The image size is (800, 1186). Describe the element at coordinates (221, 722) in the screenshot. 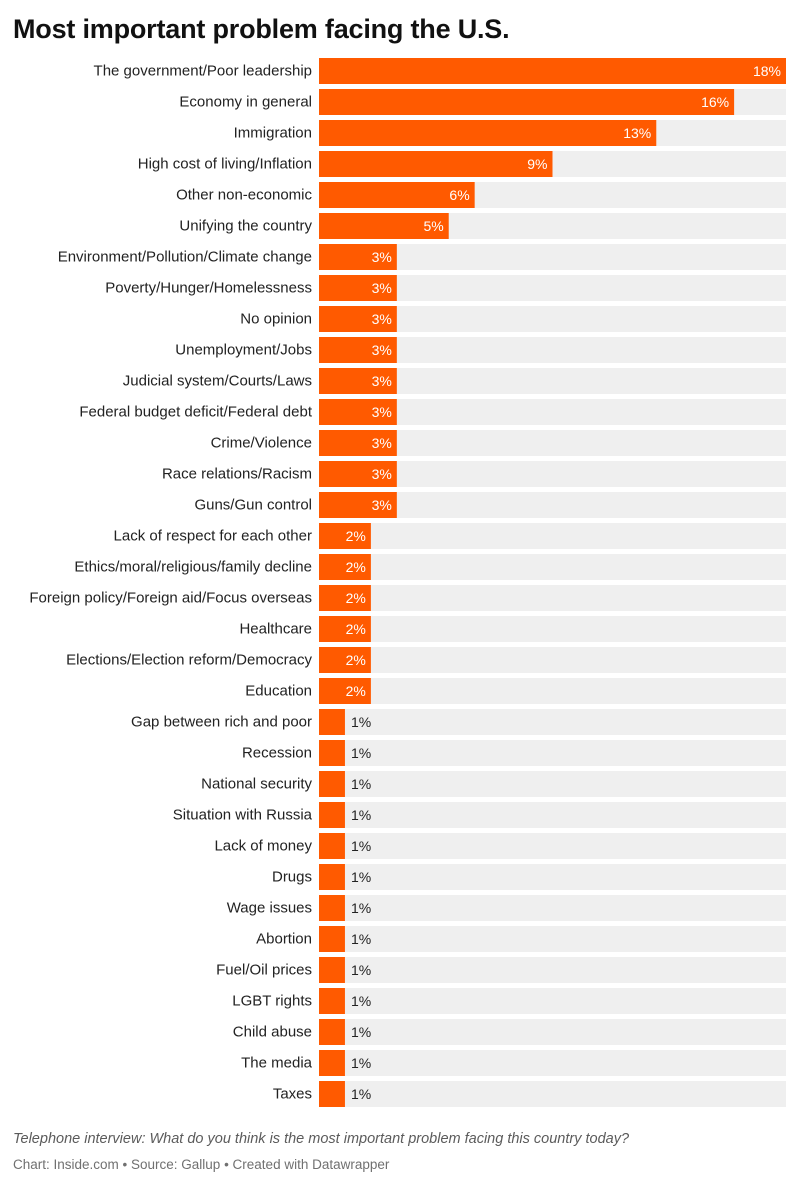

I see `category-label: Gap between rich and poor` at that location.